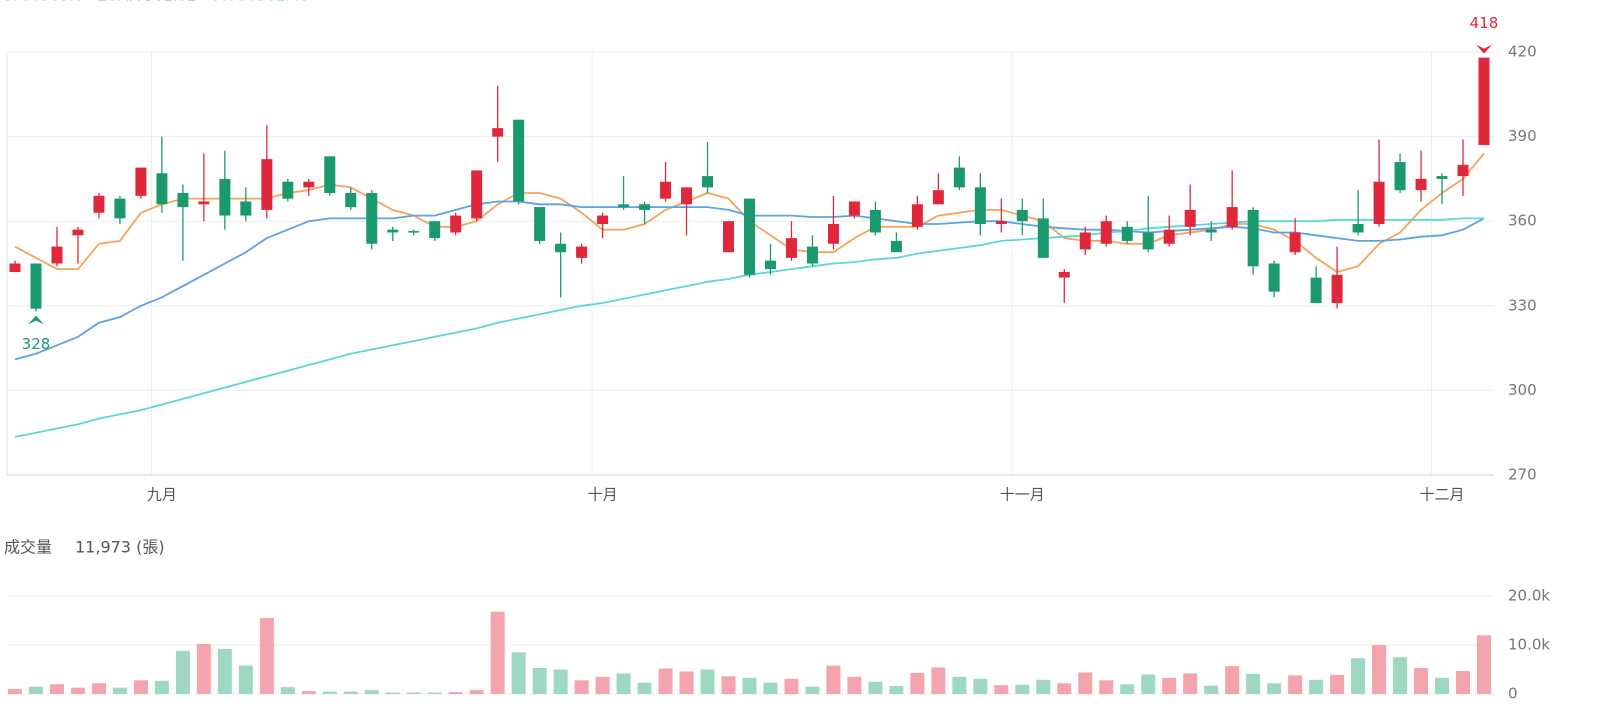 The width and height of the screenshot is (1599, 727). What do you see at coordinates (162, 495) in the screenshot?
I see `x-tick-label: 九月` at bounding box center [162, 495].